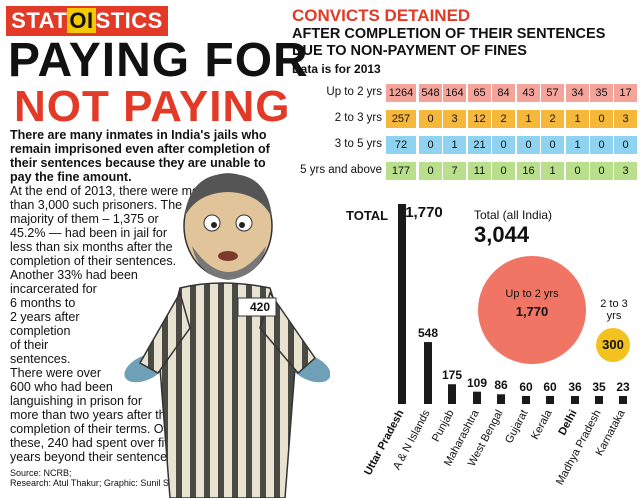 Image resolution: width=640 pixels, height=498 pixels. I want to click on table-cell: 34, so click(577, 93).